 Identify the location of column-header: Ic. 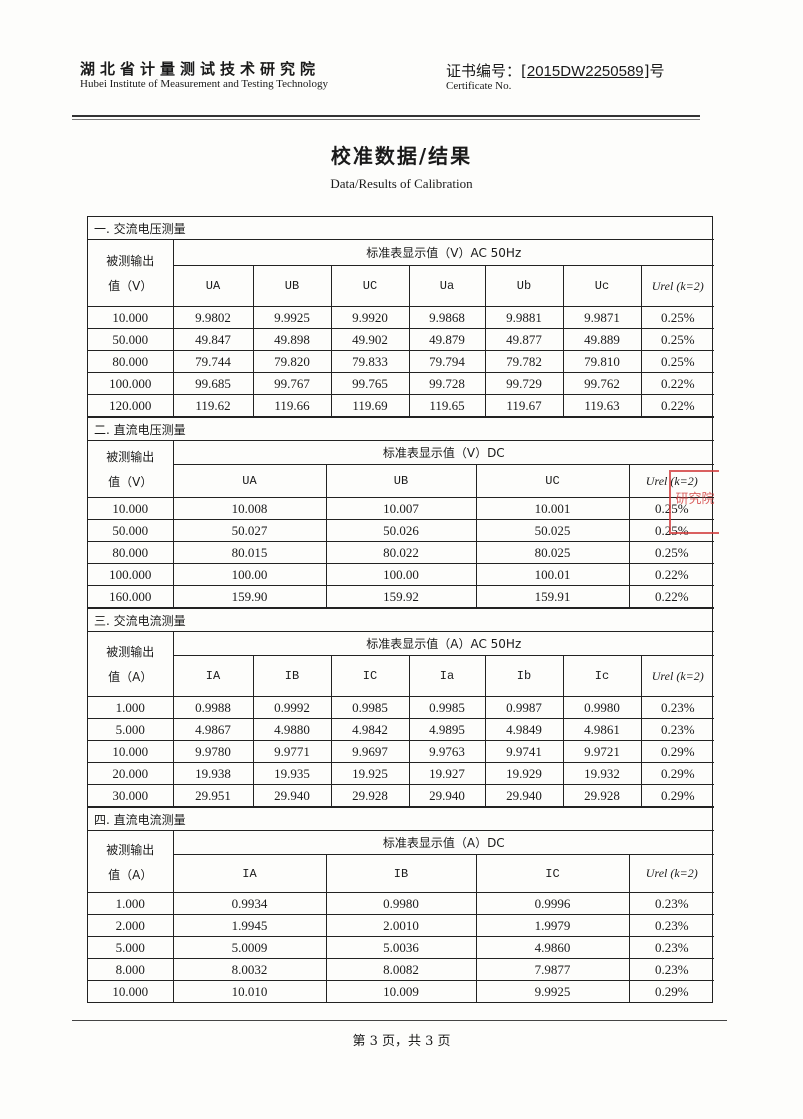
(602, 676).